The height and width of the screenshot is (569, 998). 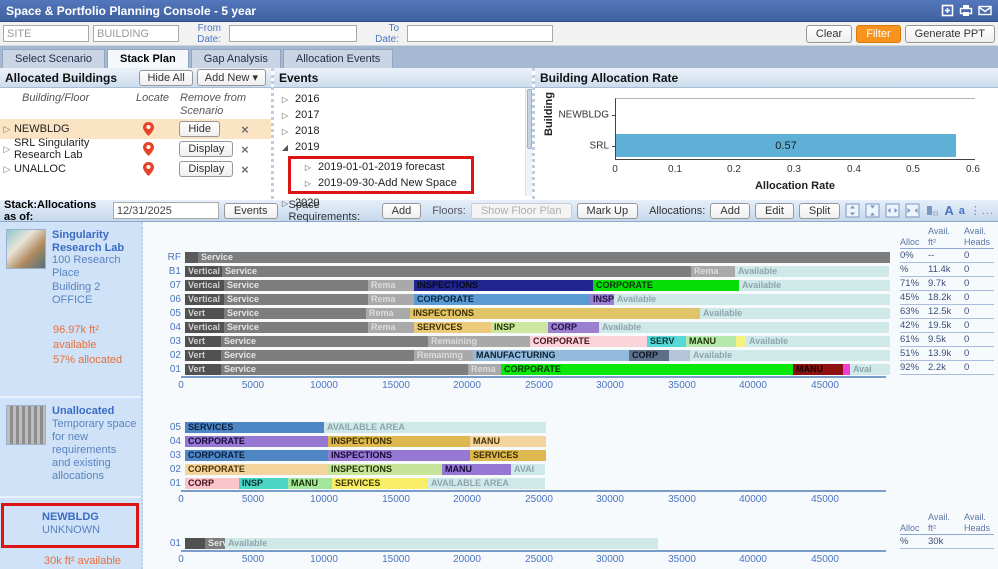 I want to click on mark-up-button: Mark Up, so click(x=607, y=210).